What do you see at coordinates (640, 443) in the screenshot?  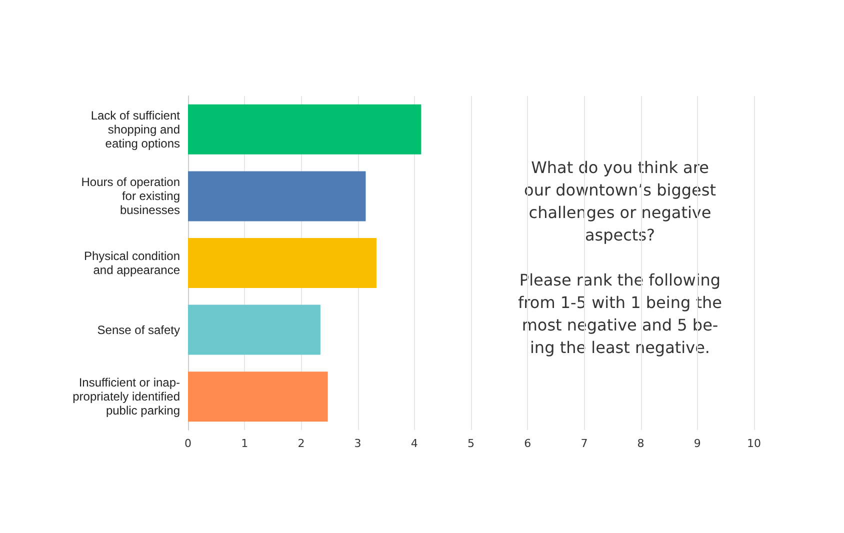 I see `x-tick-label: 8` at bounding box center [640, 443].